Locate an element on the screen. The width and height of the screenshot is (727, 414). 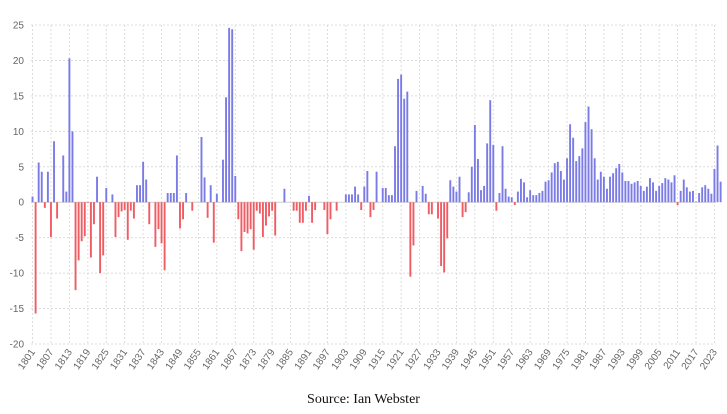
bar-1973 is located at coordinates (560, 187).